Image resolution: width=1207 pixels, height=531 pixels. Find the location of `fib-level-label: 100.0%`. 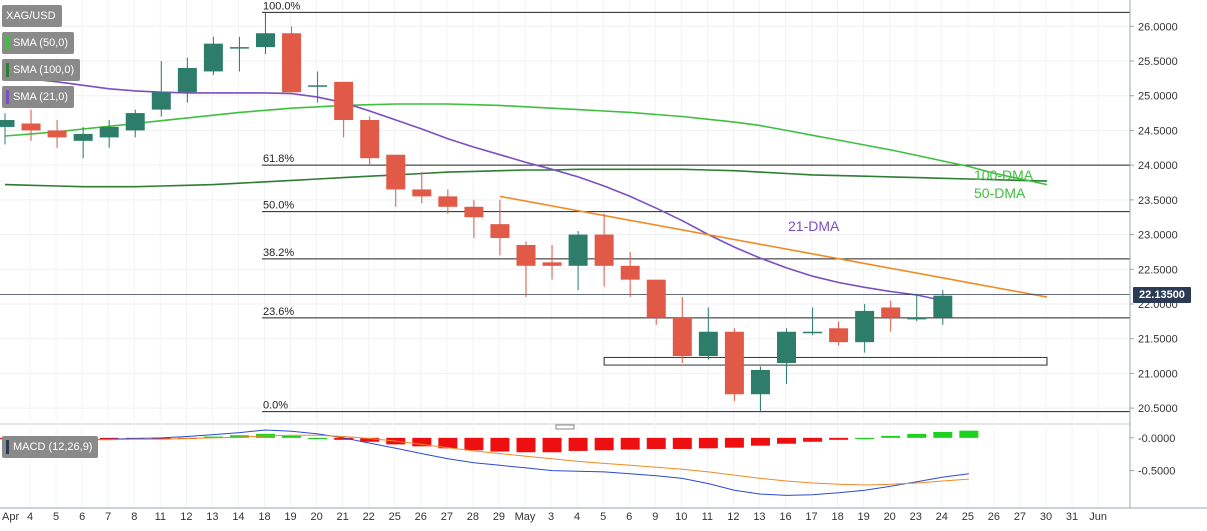

fib-level-label: 100.0% is located at coordinates (282, 6).